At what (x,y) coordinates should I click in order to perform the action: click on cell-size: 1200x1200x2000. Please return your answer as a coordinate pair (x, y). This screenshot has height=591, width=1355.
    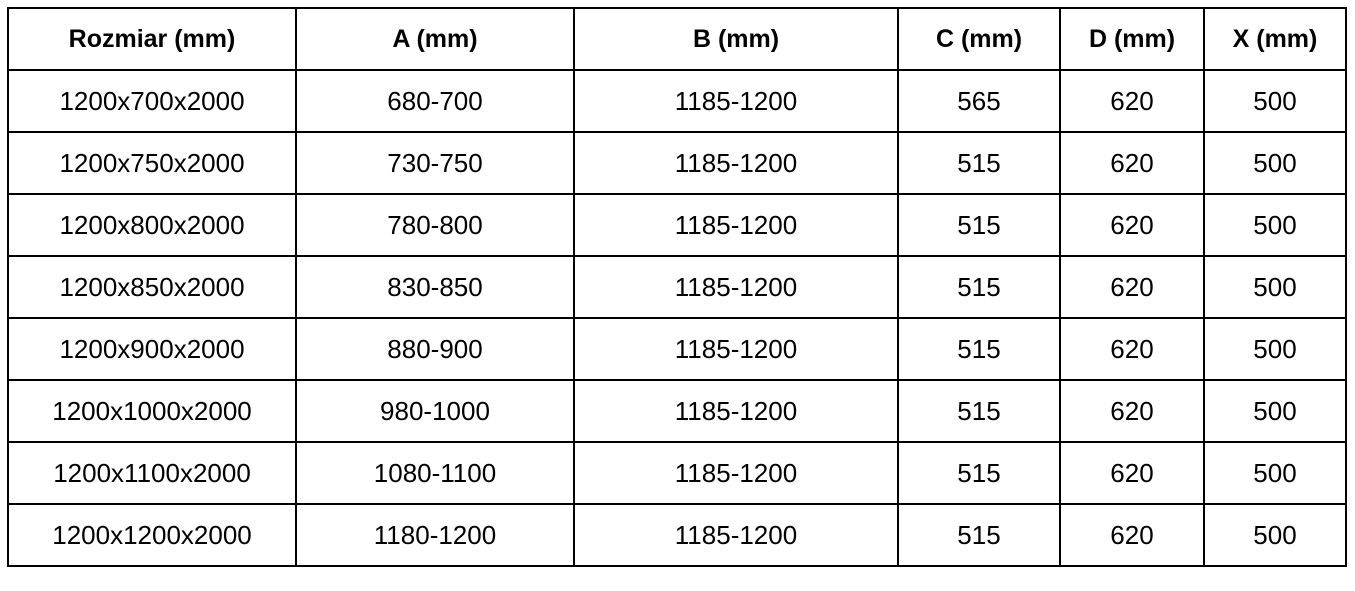
    Looking at the image, I should click on (152, 535).